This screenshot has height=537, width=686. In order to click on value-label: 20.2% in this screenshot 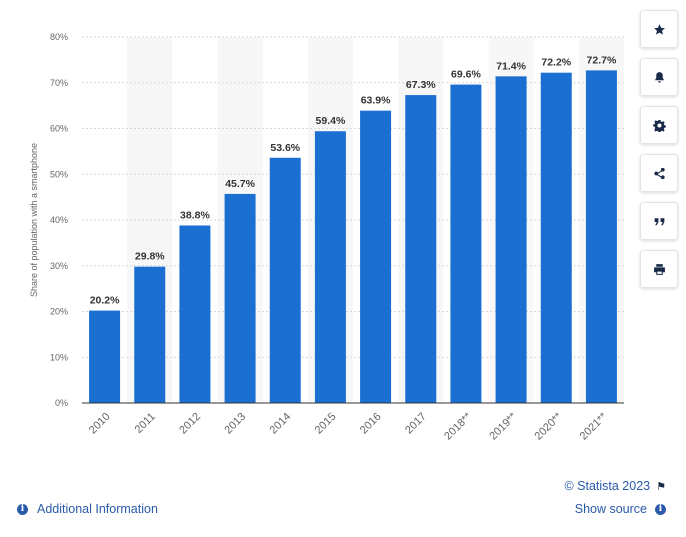, I will do `click(105, 301)`.